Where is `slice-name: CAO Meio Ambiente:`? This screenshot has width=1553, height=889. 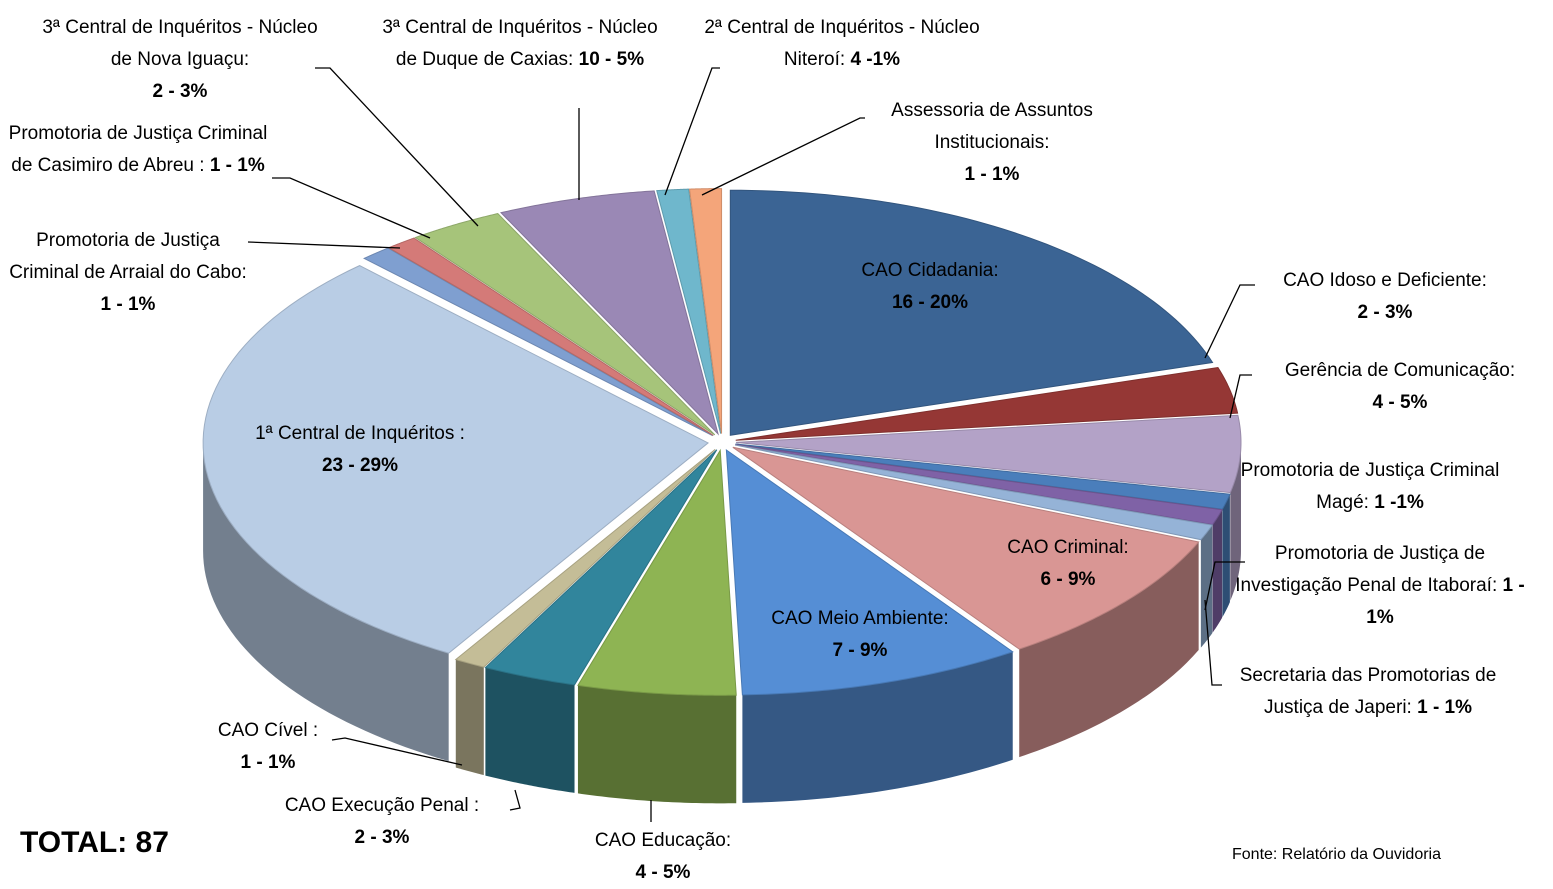 slice-name: CAO Meio Ambiente: is located at coordinates (860, 618).